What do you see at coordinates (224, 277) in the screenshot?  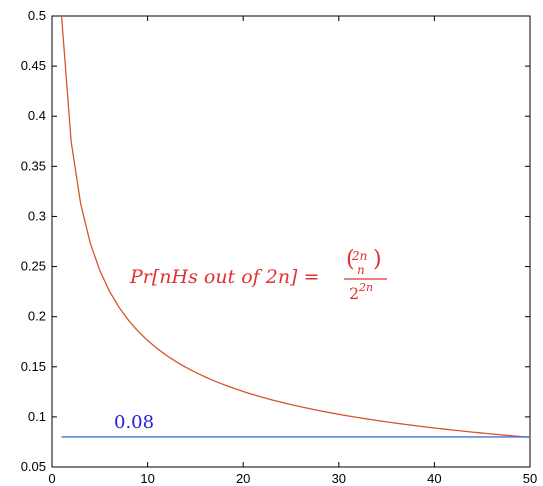 I see `formula-lhs: Pr[nHs out of 2n] =` at bounding box center [224, 277].